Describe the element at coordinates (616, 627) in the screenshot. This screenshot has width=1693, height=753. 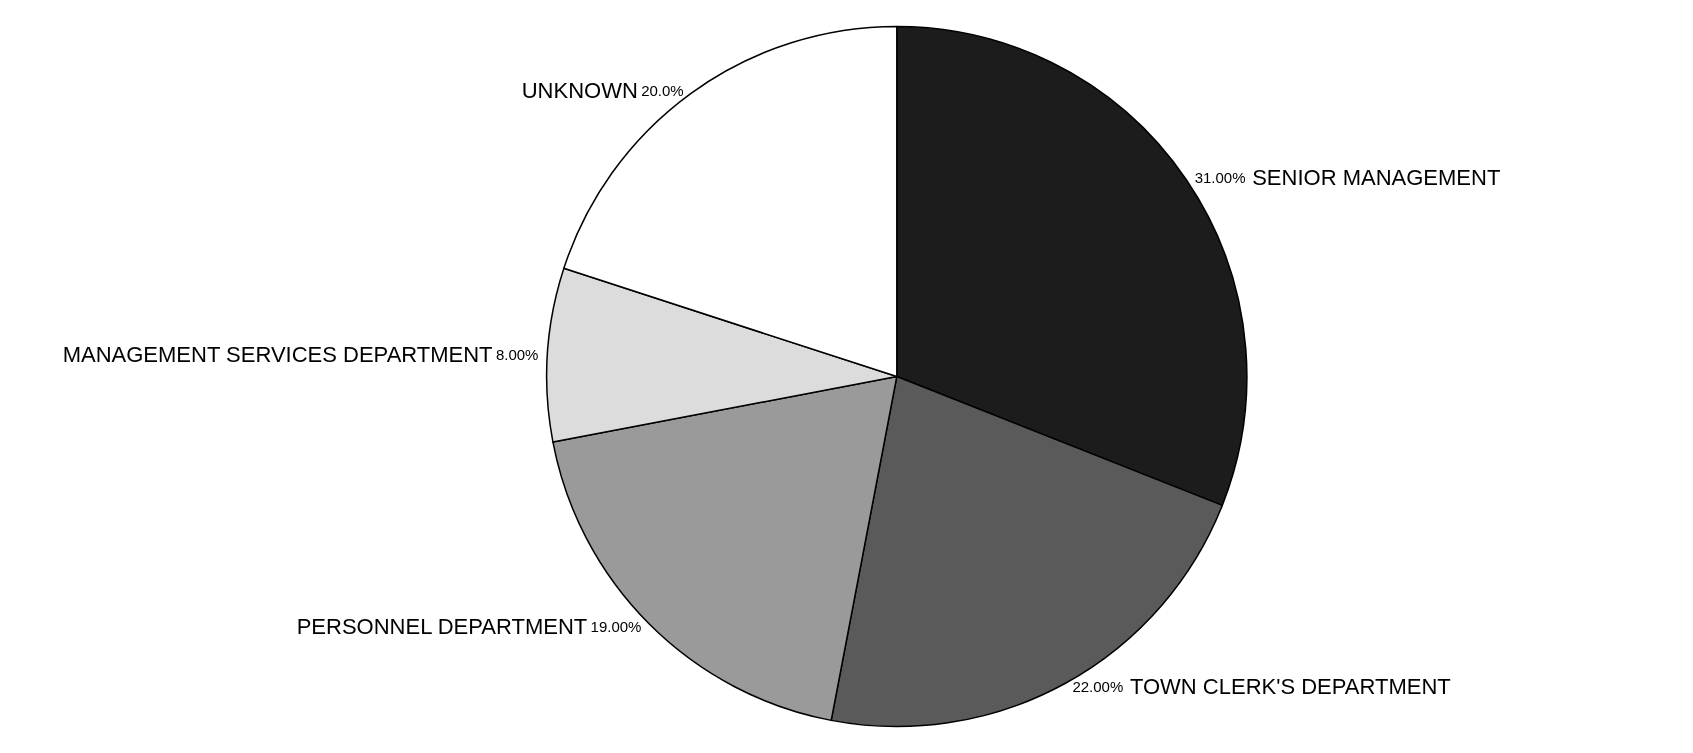
I see `data-label: 19.00%` at that location.